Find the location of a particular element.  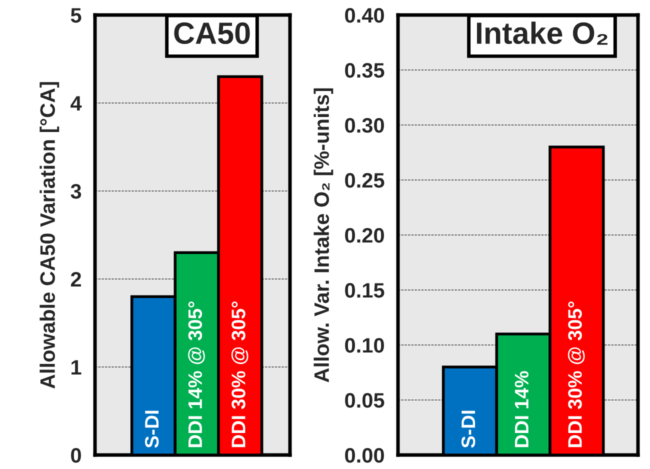

y-axis-title: Allow. Var. Intake O₂ [%-units] is located at coordinates (324, 235).